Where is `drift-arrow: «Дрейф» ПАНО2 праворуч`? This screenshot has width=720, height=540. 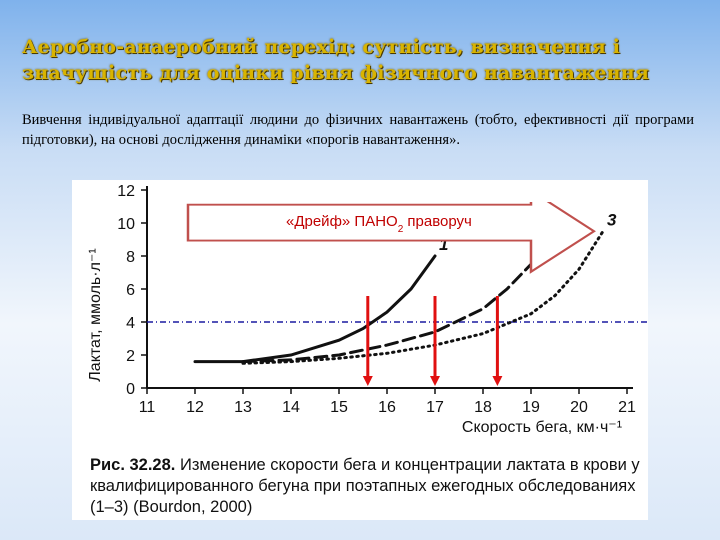
drift-arrow: «Дрейф» ПАНО2 праворуч is located at coordinates (391, 238).